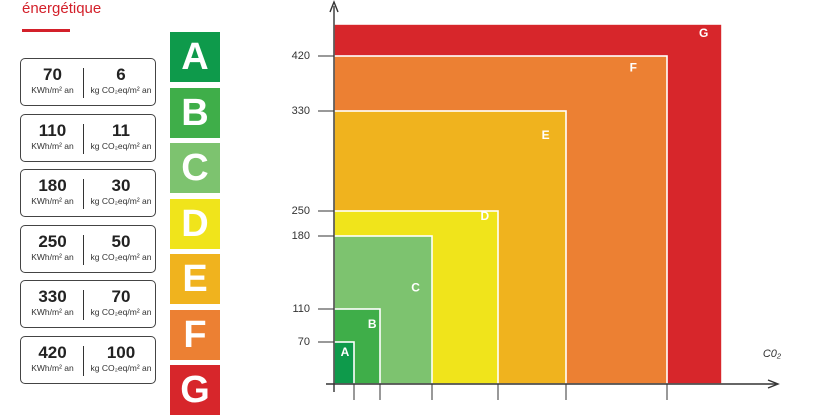  What do you see at coordinates (121, 352) in the screenshot?
I see `co2-number: 100` at bounding box center [121, 352].